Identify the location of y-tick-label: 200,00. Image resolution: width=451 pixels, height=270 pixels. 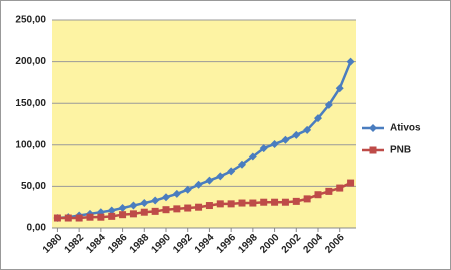
(30, 61).